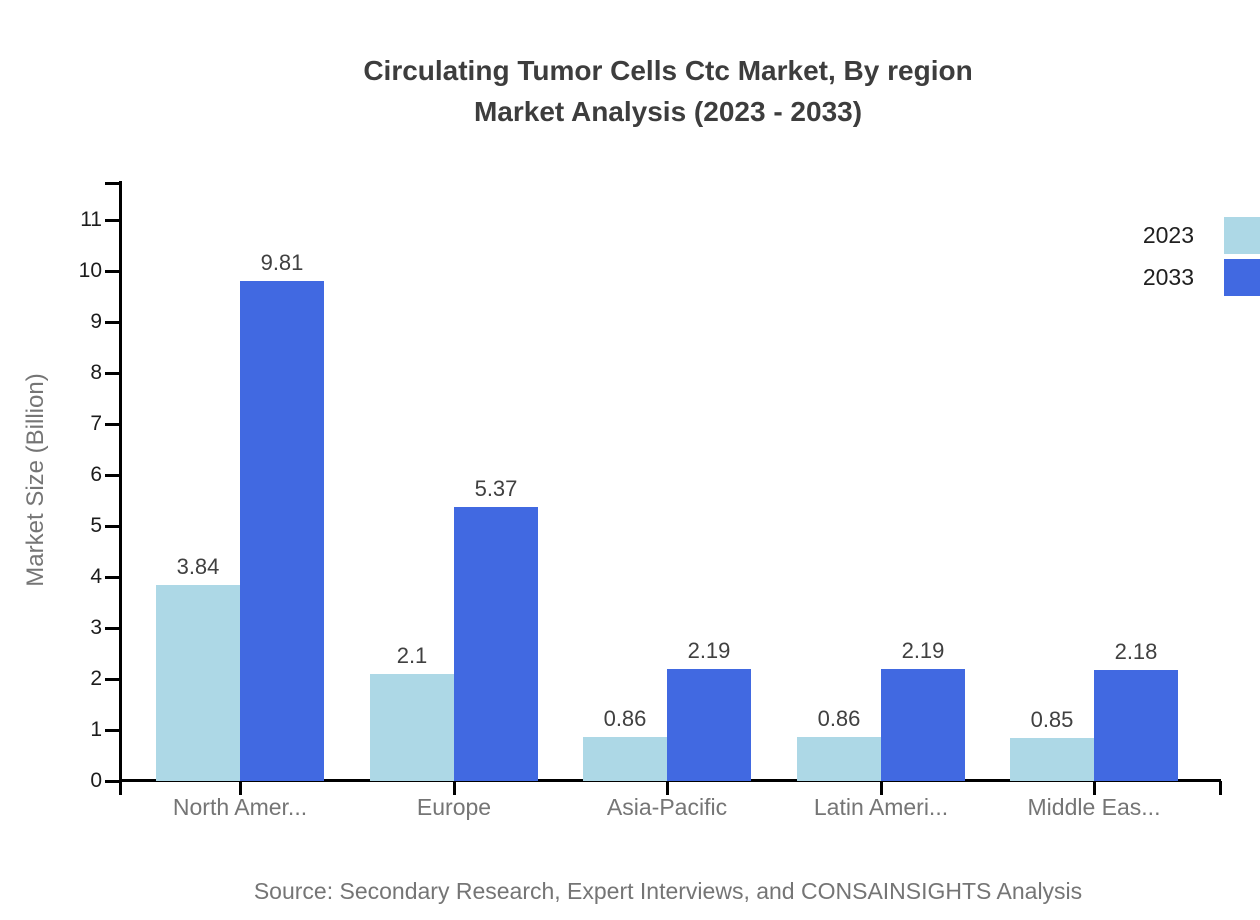 Image resolution: width=1260 pixels, height=920 pixels. Describe the element at coordinates (96, 474) in the screenshot. I see `y-axis-tick-label: 6` at that location.